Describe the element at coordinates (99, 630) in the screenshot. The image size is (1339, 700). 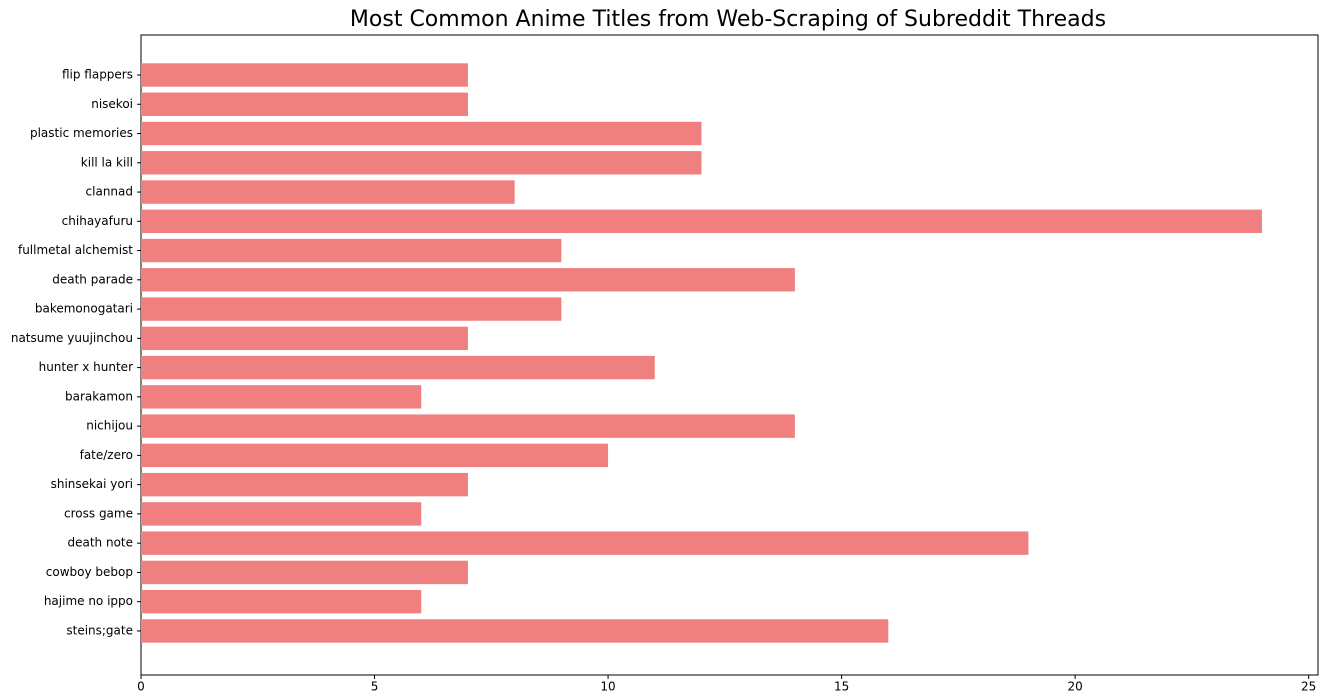
I see `y-tick-label: steins;gate` at that location.